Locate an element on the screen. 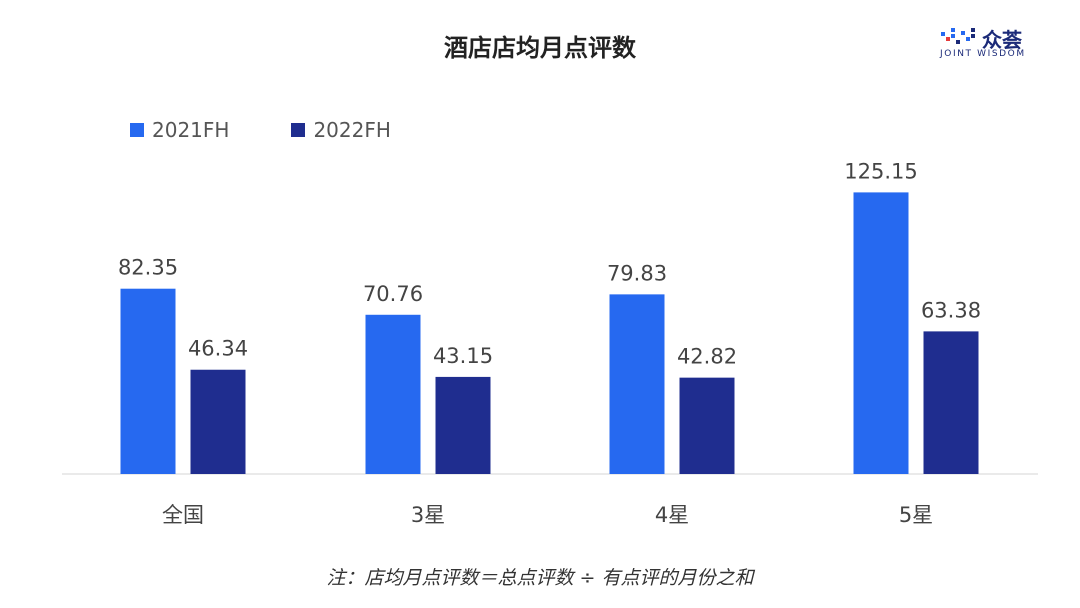  legend-label-2022fh: 2022FH is located at coordinates (352, 130).